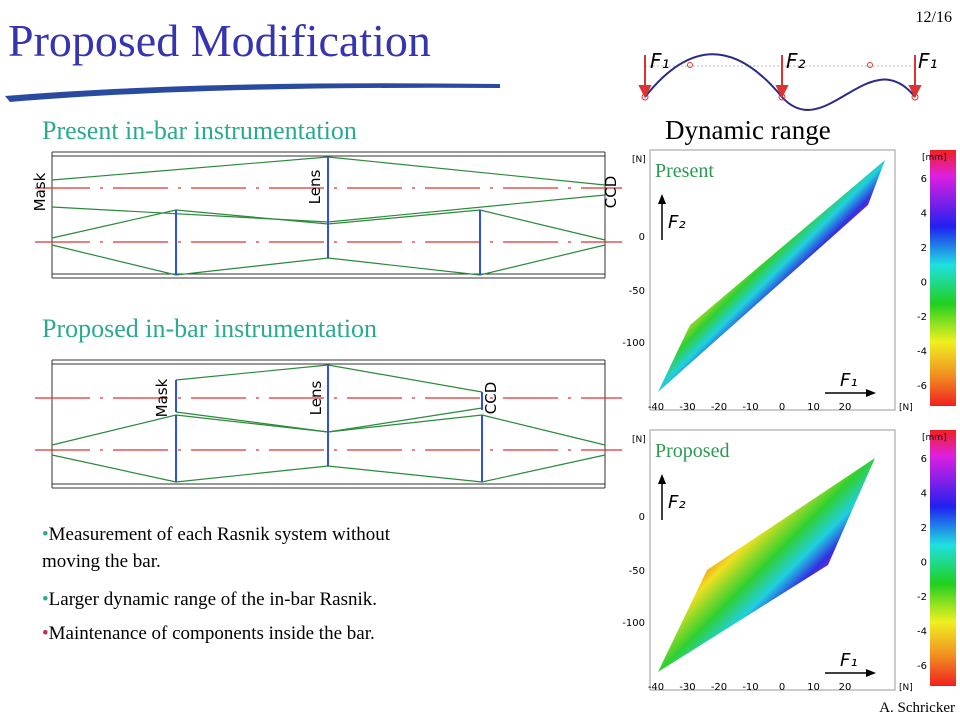  Describe the element at coordinates (101, 561) in the screenshot. I see `bullet-text-continued: moving the bar.` at that location.